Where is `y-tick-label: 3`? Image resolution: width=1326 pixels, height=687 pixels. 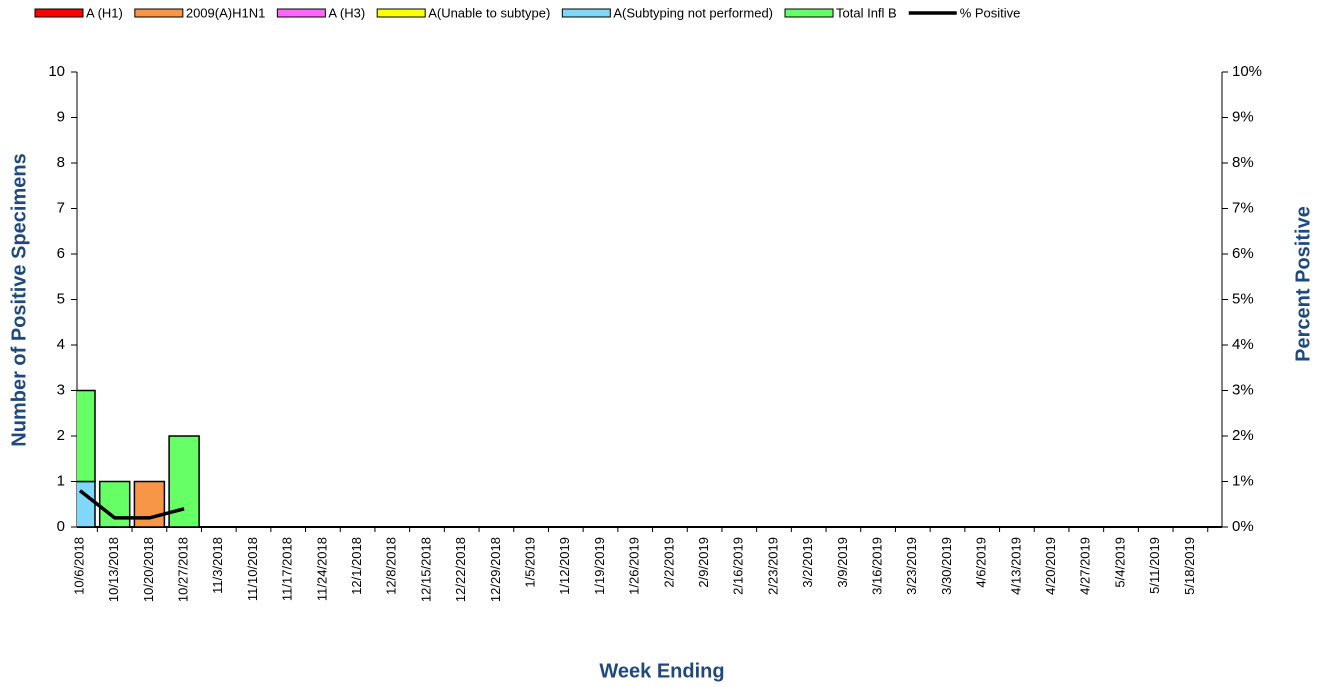
y-tick-label: 3 is located at coordinates (61, 389).